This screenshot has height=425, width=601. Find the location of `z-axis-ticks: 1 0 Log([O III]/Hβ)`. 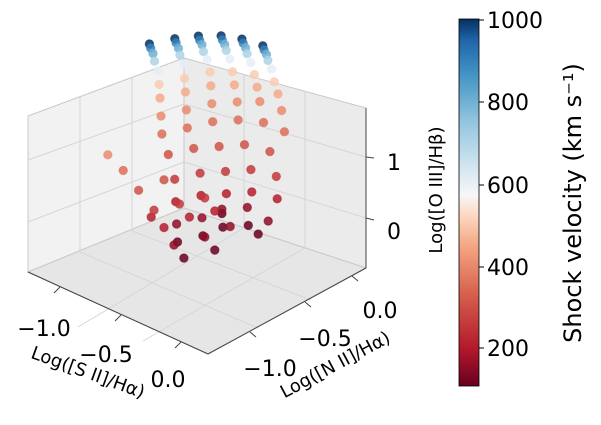

z-axis-ticks: 1 0 Log([O III]/Hβ) is located at coordinates (406, 190).